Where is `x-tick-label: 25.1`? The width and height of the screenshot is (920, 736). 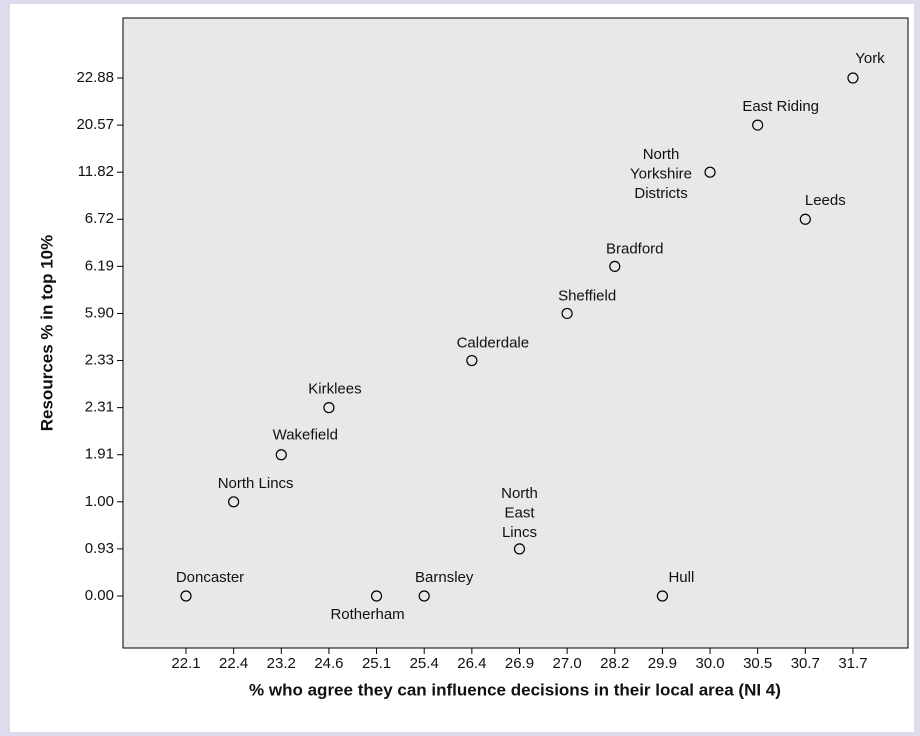
x-tick-label: 25.1 is located at coordinates (376, 663).